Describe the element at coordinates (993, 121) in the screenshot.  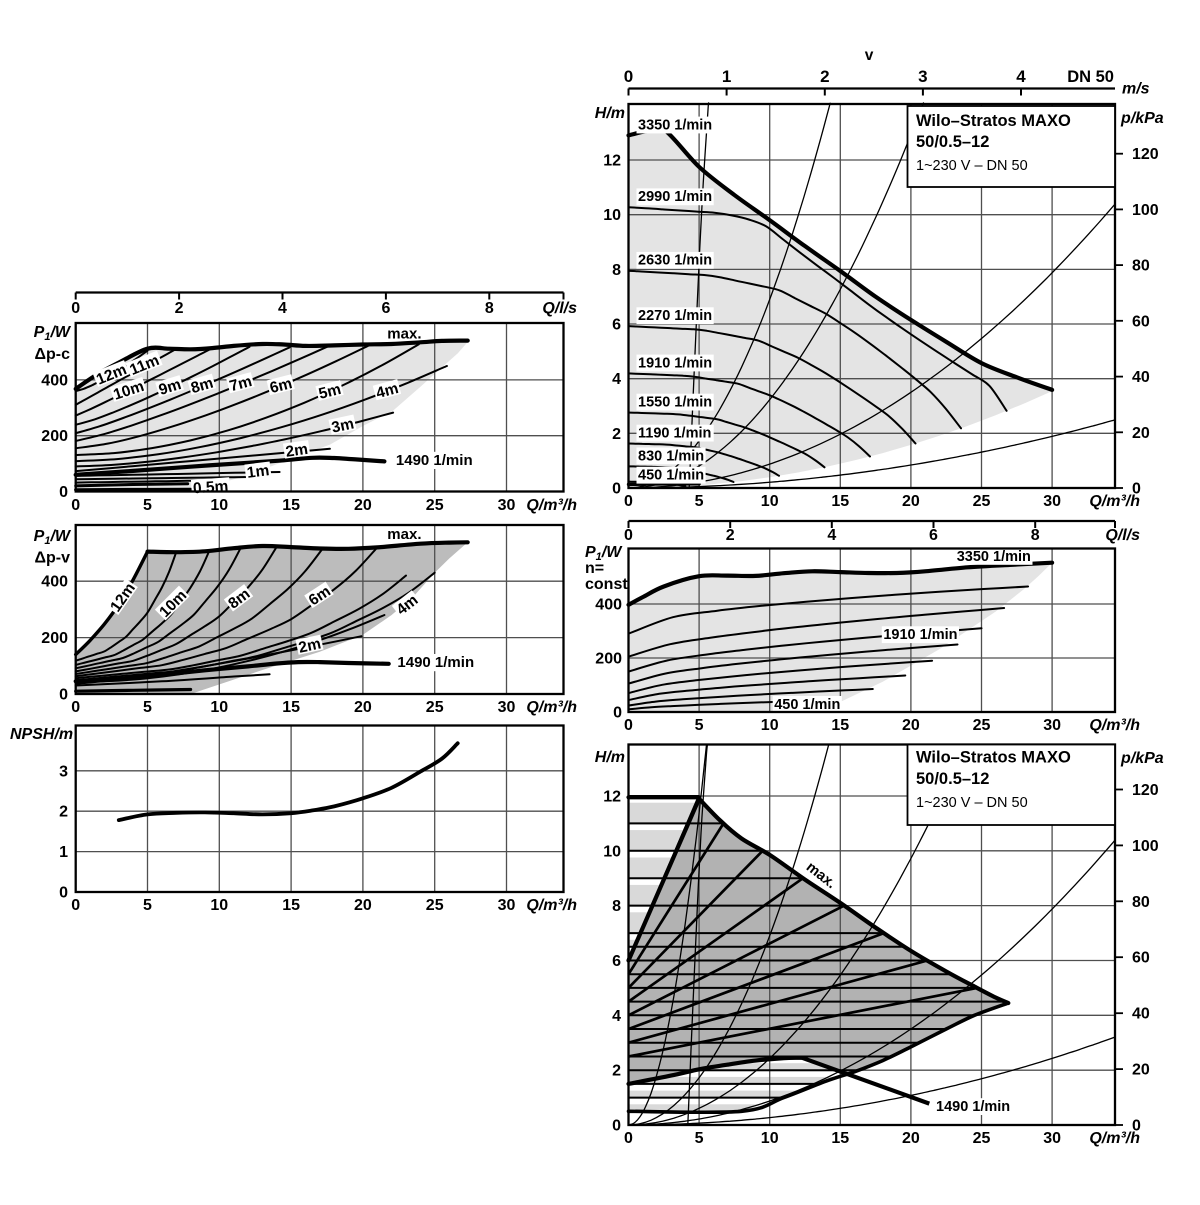
I see `svg-text: Wilo–Stratos MAXO` at that location.